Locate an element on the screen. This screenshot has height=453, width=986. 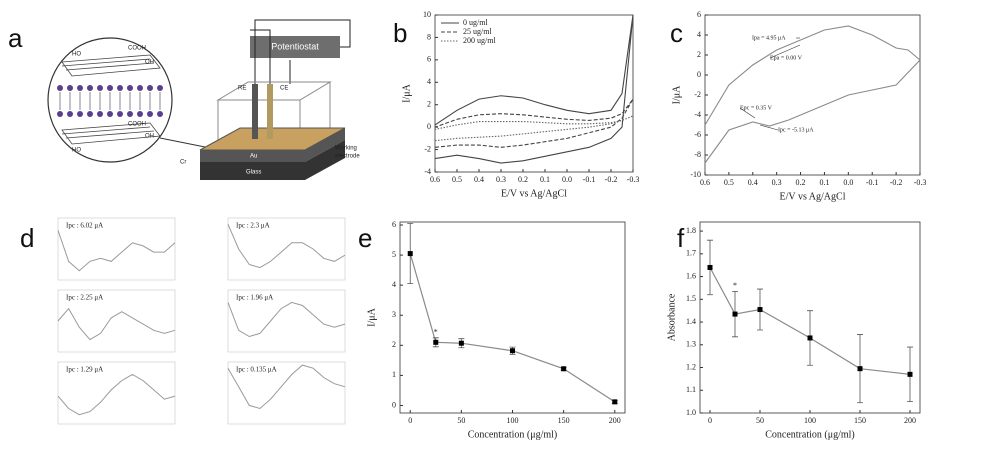
annotation: Epa = 0.00 V is located at coordinates (786, 58).